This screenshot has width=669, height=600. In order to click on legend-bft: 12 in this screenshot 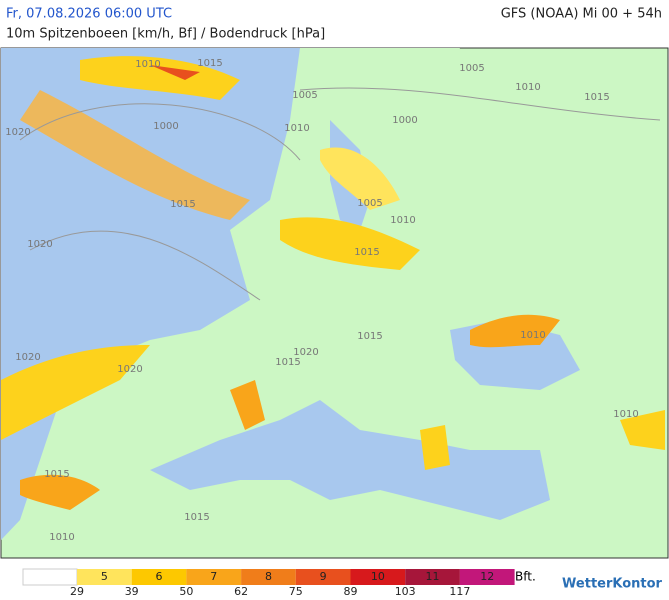, I will do `click(487, 576)`.